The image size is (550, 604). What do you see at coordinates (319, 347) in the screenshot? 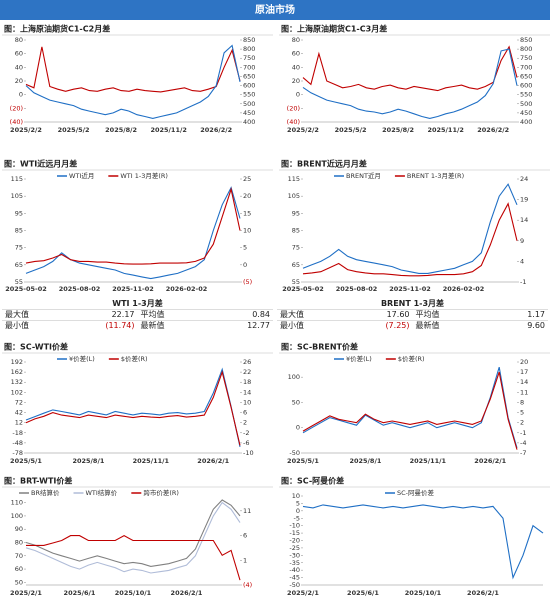
I see `chart-title: 图：SC-BRENT价差` at bounding box center [319, 347].